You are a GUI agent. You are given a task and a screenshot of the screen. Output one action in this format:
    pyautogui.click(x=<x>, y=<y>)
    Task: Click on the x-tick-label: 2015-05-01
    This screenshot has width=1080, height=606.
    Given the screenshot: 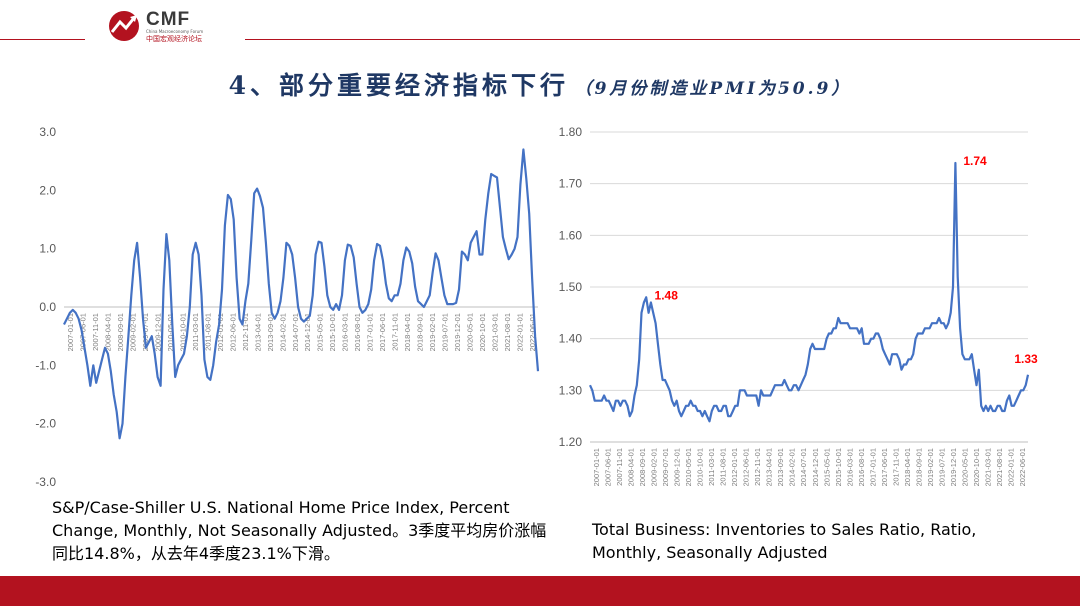 What is the action you would take?
    pyautogui.click(x=320, y=332)
    